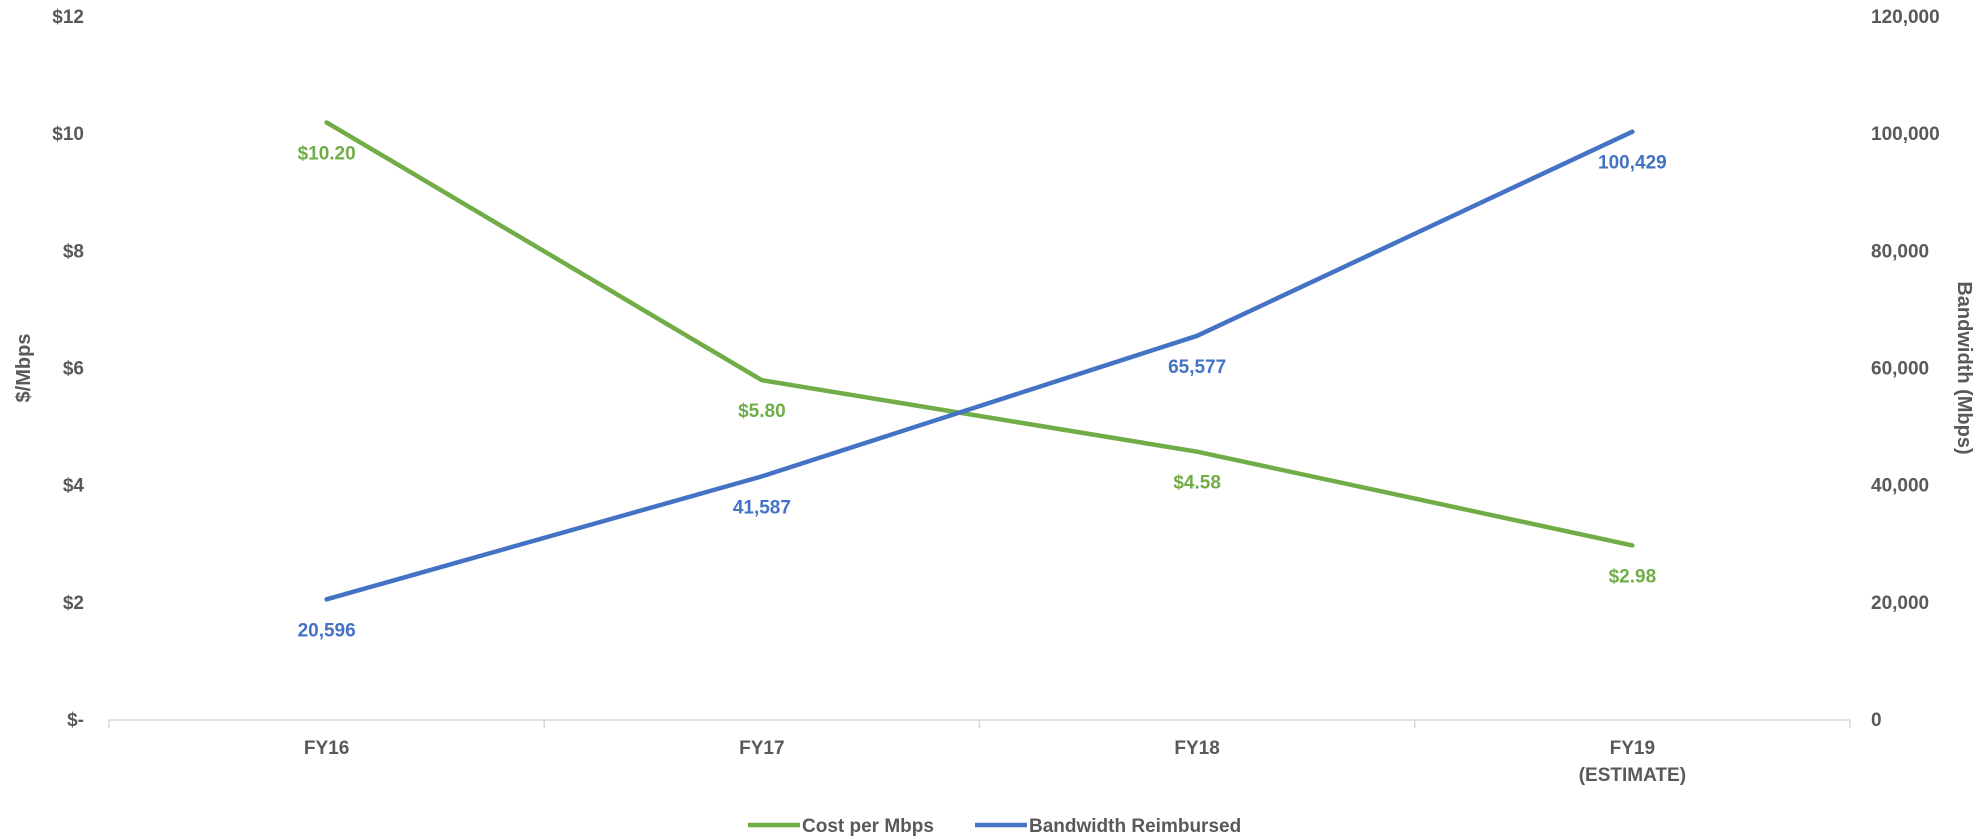 The image size is (1980, 839). I want to click on right-axis-tick-label: 60,000, so click(1900, 369).